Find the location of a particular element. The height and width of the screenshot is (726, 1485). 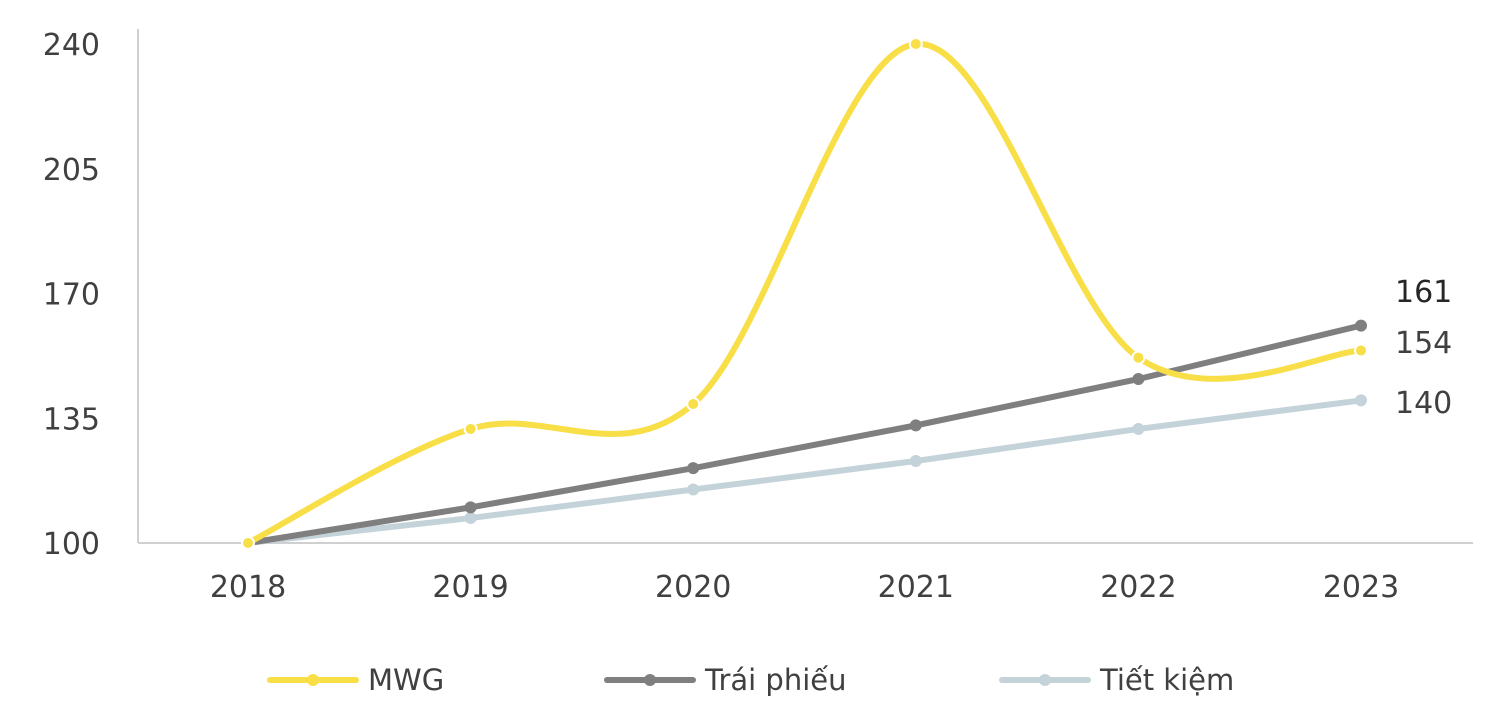

legend-label-tiet-kiem: Tiết kiệm is located at coordinates (1166, 680).